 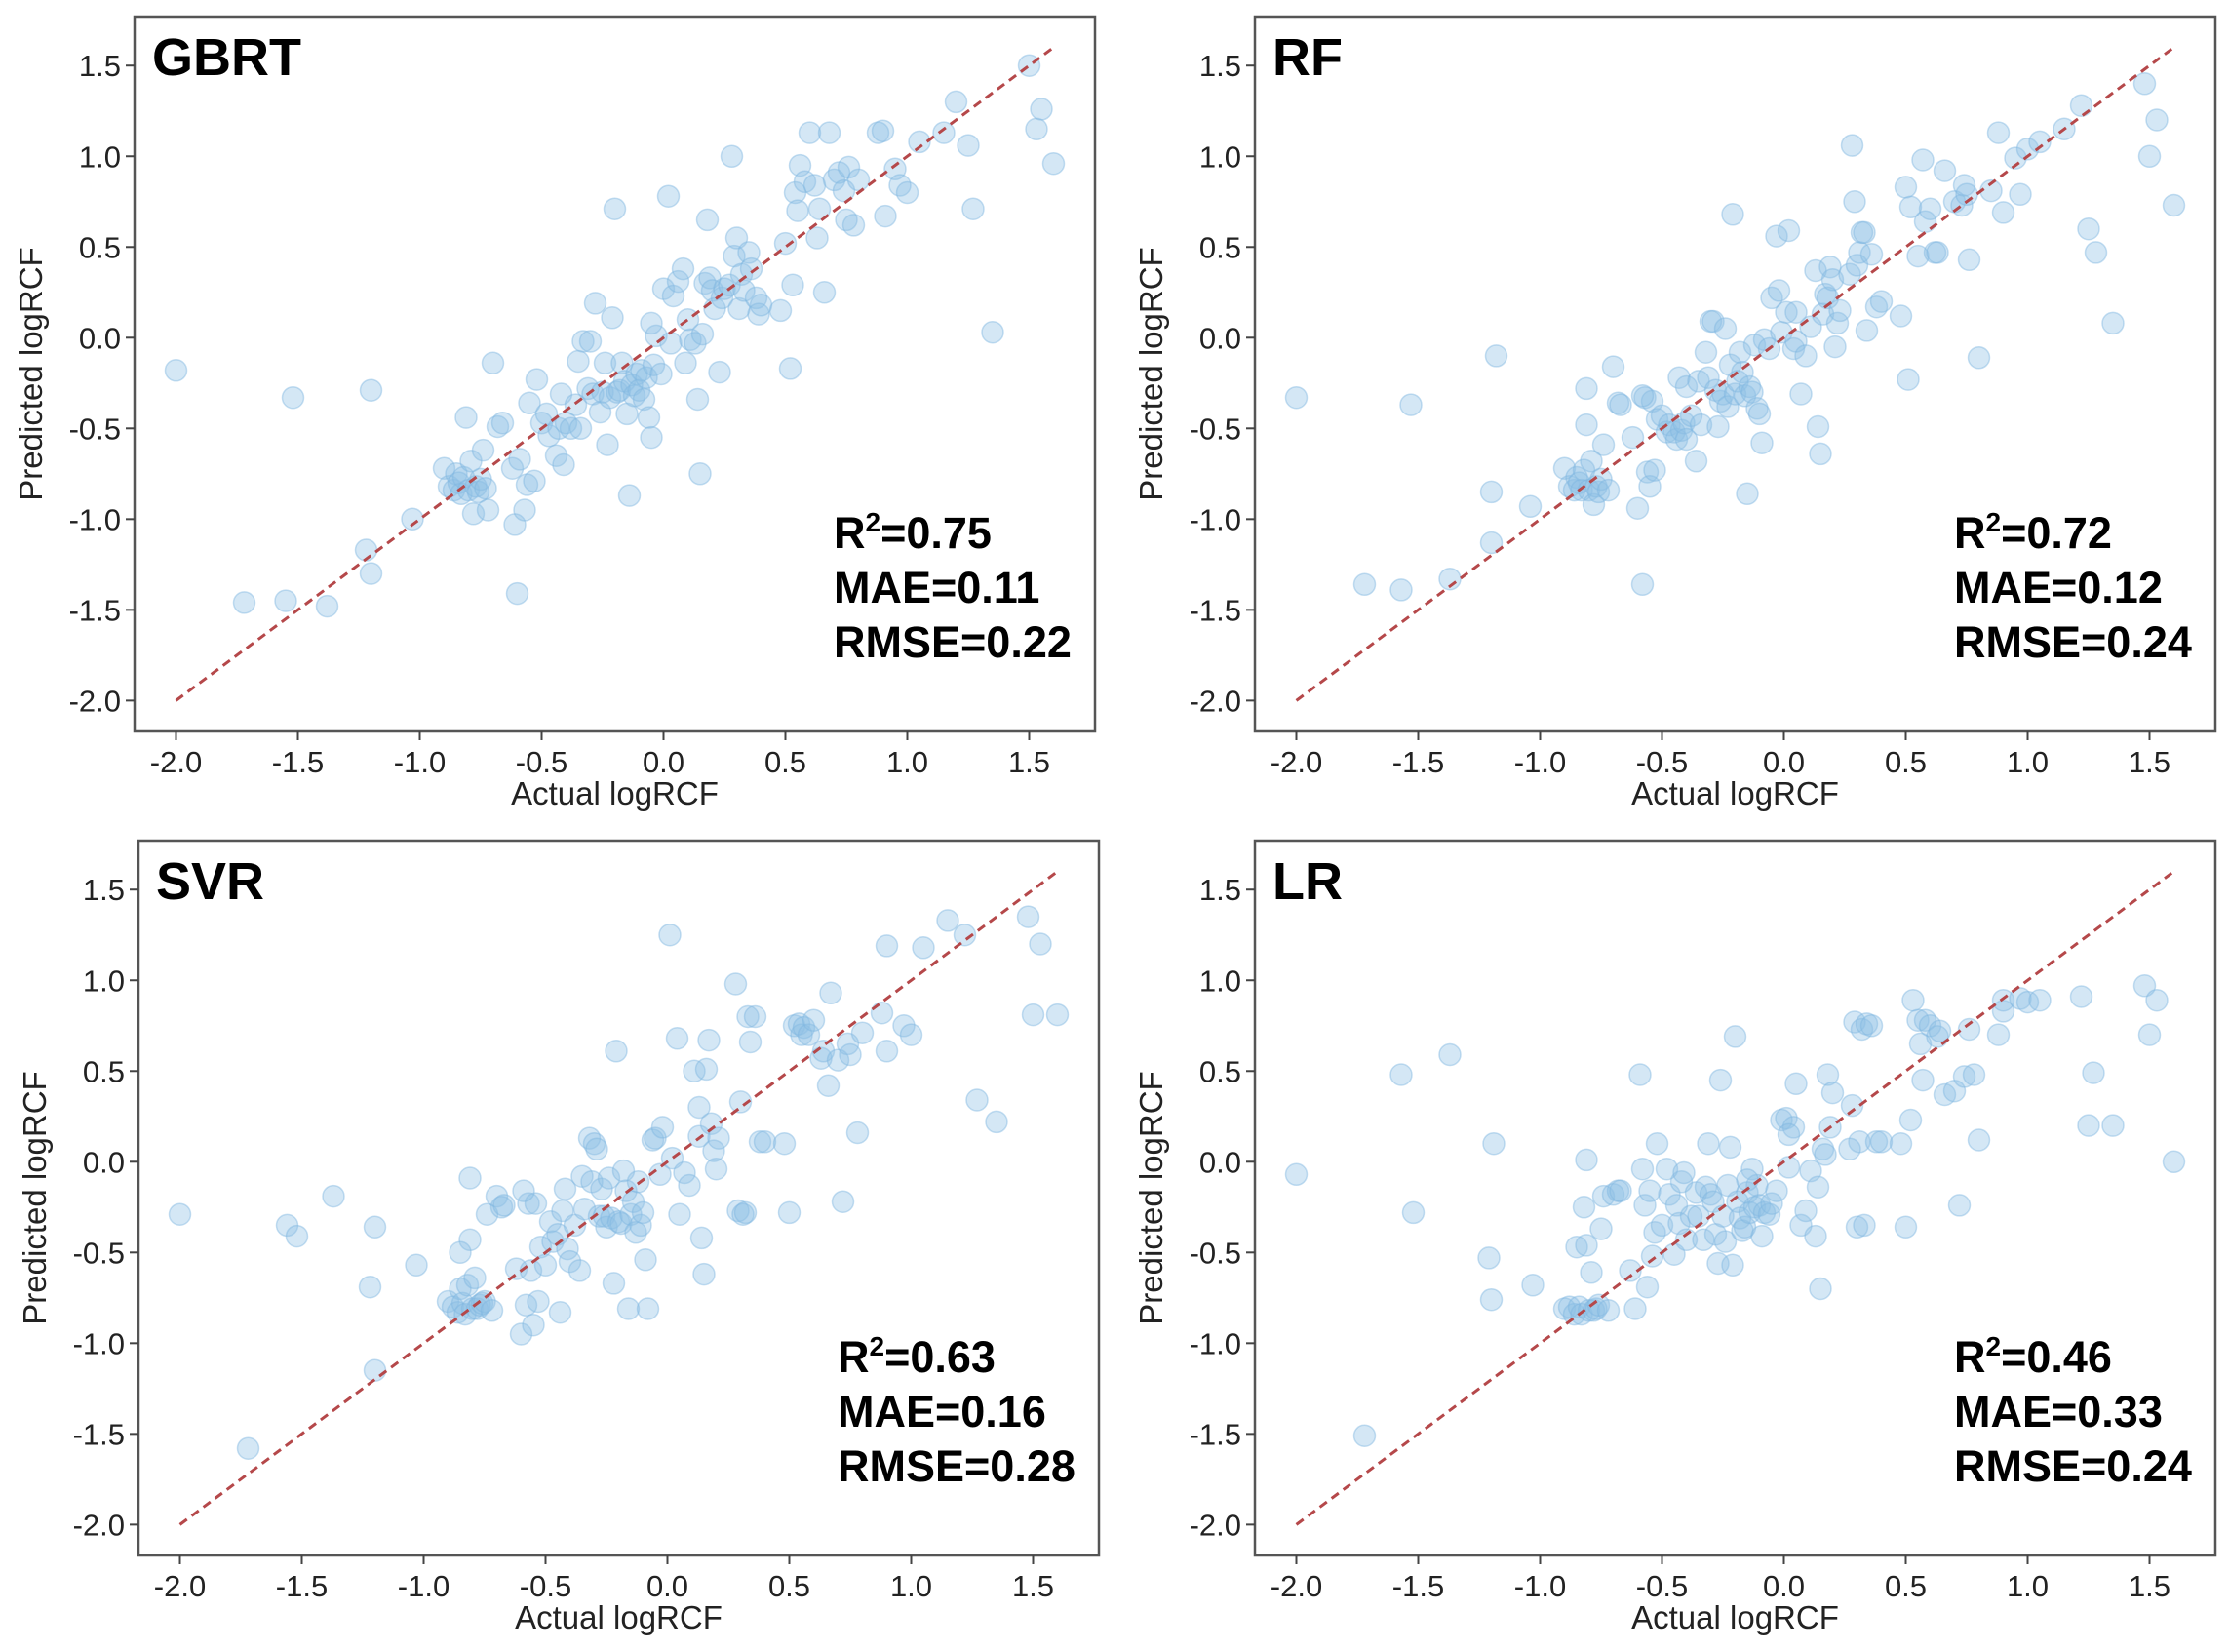 What do you see at coordinates (874, 522) in the screenshot?
I see `r2-superscript: 2` at bounding box center [874, 522].